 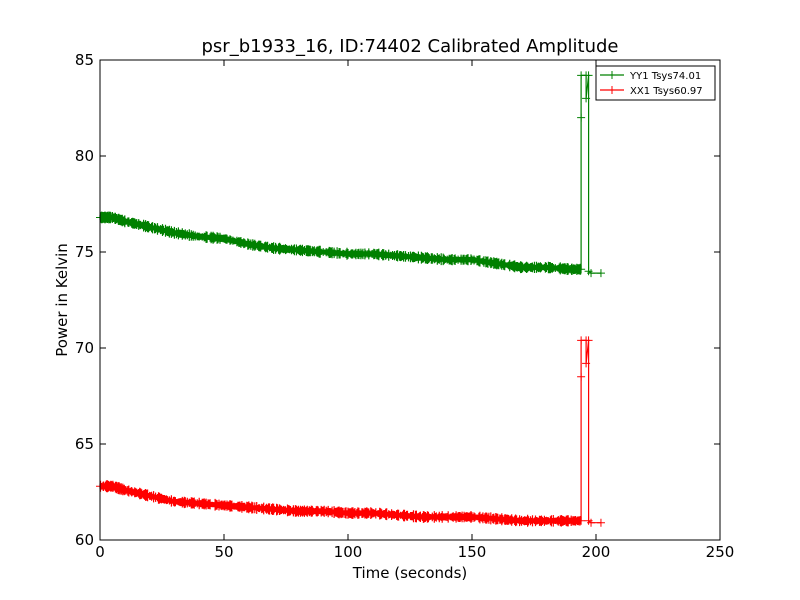 What do you see at coordinates (223, 552) in the screenshot?
I see `x-tick-label-1: 50` at bounding box center [223, 552].